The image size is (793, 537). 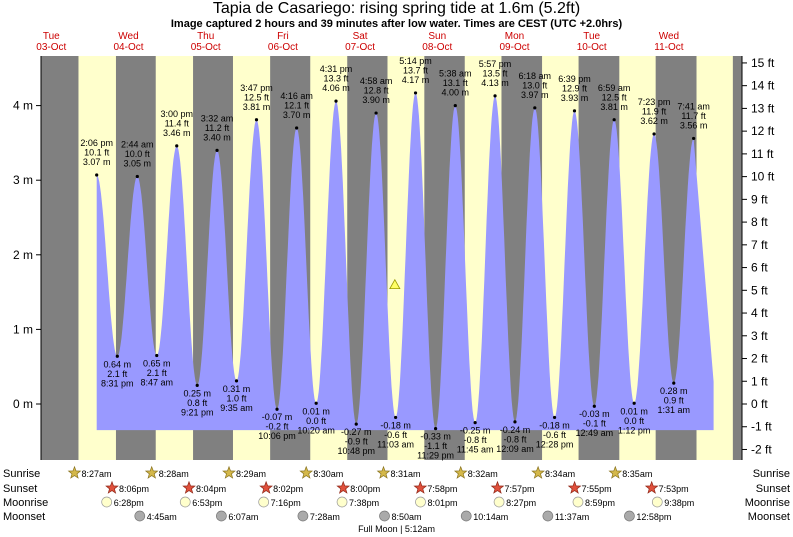 I want to click on moonset-time: 12:58pm, so click(x=653, y=517).